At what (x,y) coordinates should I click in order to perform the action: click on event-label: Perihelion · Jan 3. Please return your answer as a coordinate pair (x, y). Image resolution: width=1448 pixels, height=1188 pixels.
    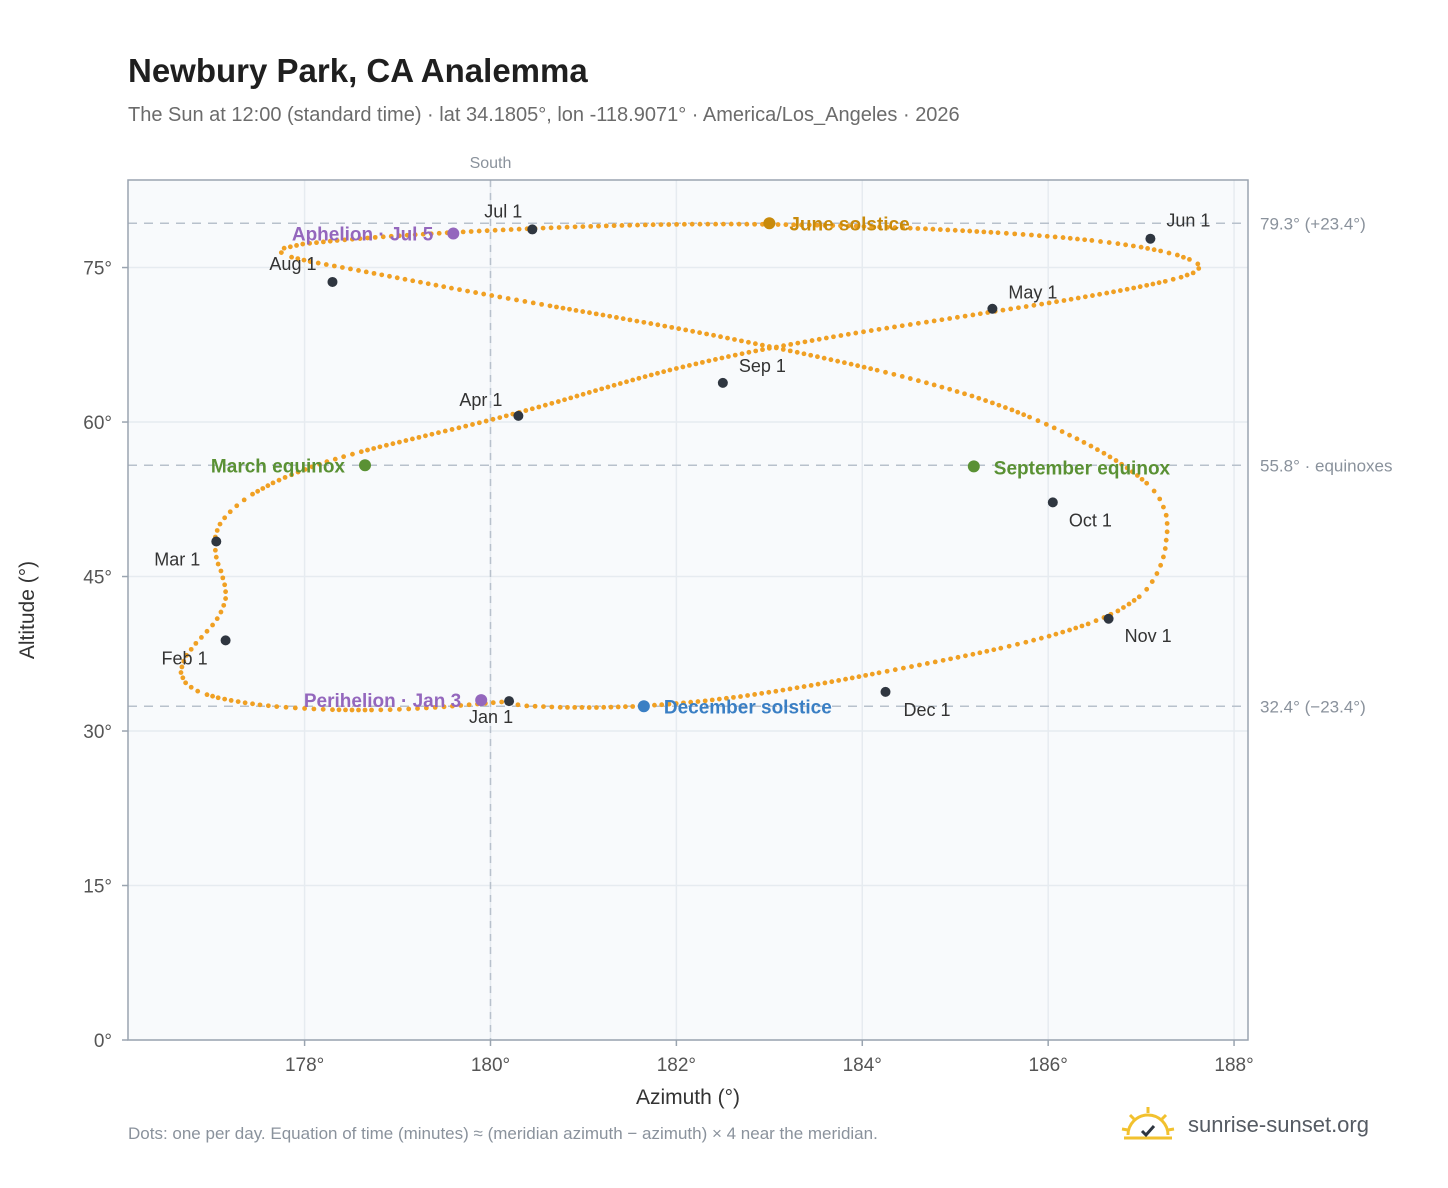
    Looking at the image, I should click on (382, 701).